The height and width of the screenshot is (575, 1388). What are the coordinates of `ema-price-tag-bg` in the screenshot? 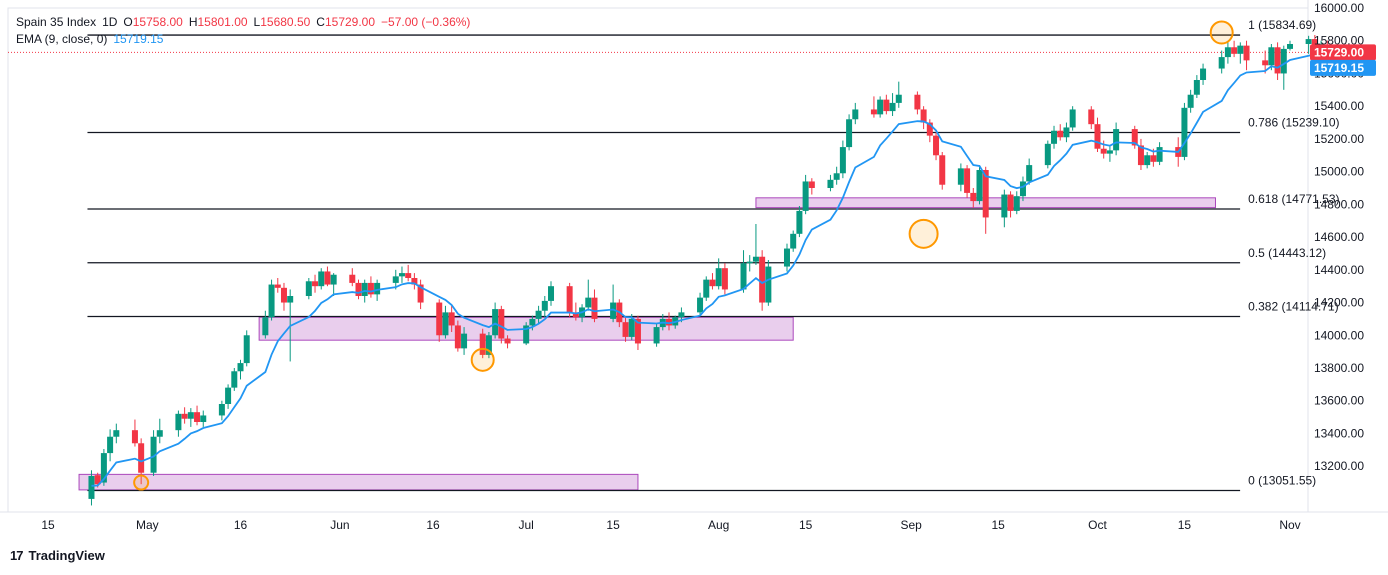 It's located at (1343, 67).